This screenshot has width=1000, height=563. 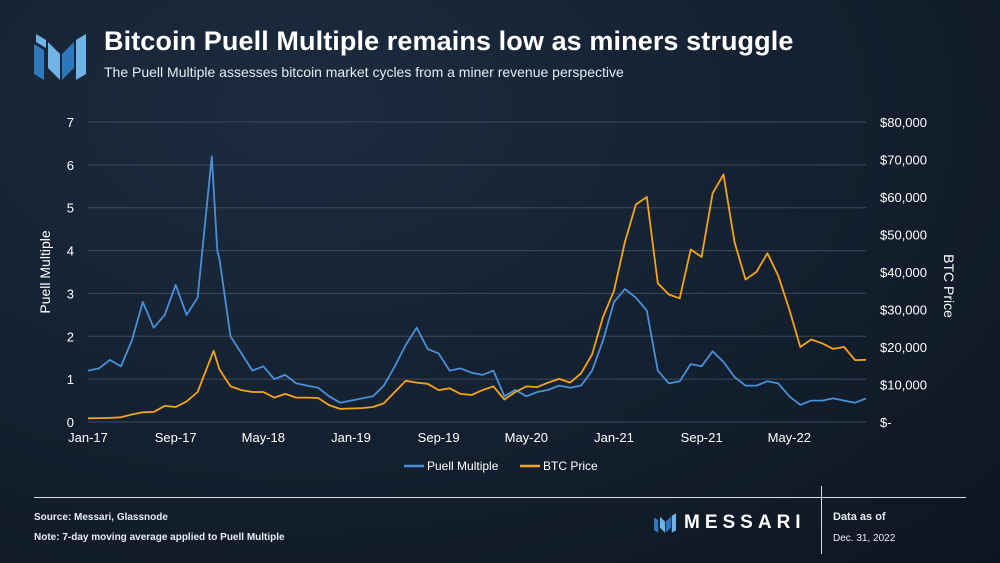 What do you see at coordinates (903, 310) in the screenshot?
I see `y-right-tick-label: $30,000` at bounding box center [903, 310].